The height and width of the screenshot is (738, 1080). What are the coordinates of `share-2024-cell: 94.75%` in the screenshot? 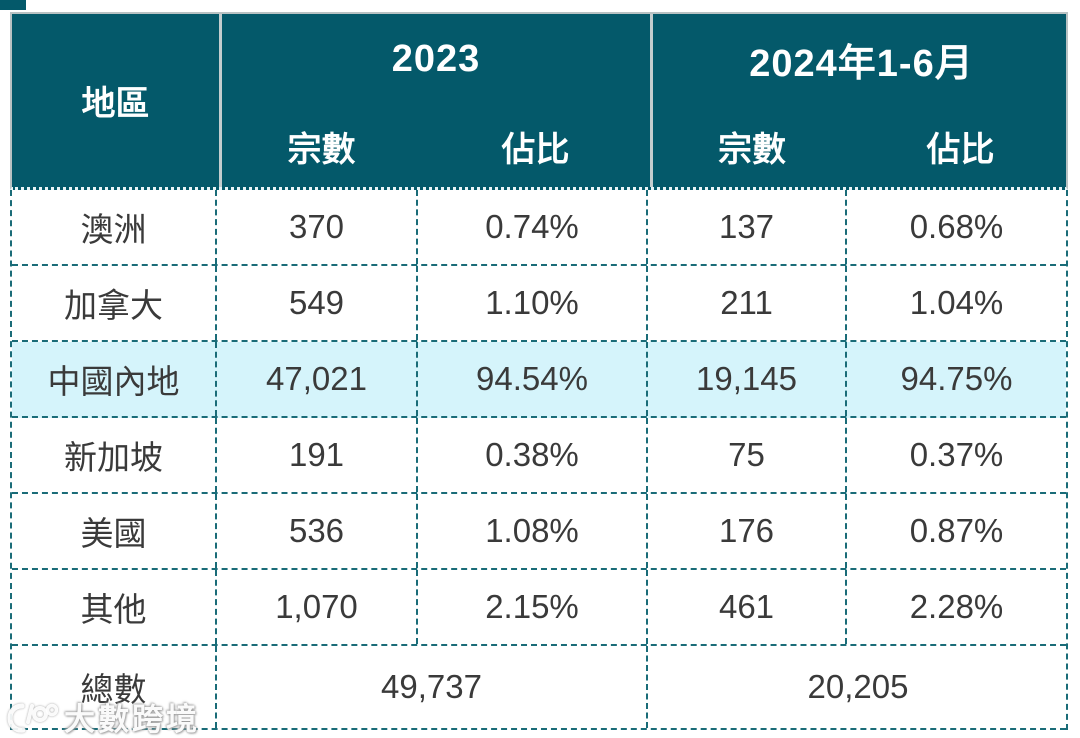 It's located at (956, 378).